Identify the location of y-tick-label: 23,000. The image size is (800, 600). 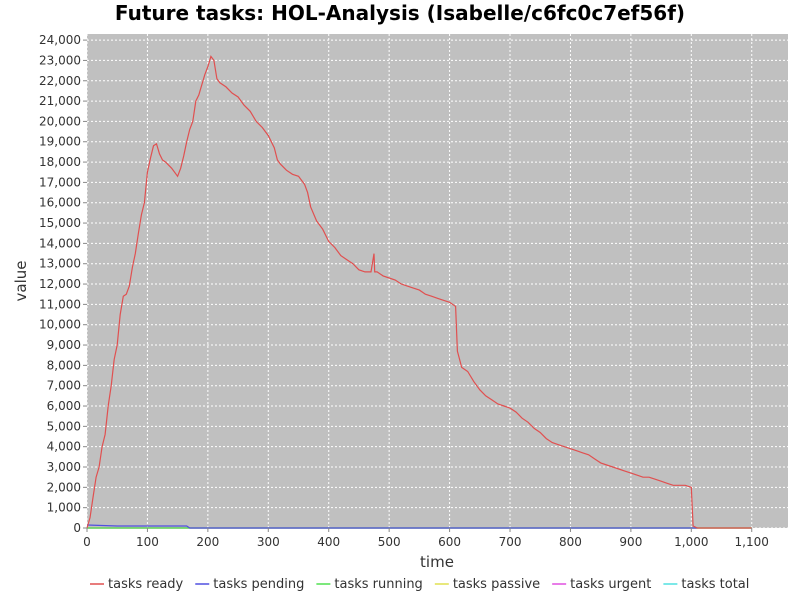
(60, 60).